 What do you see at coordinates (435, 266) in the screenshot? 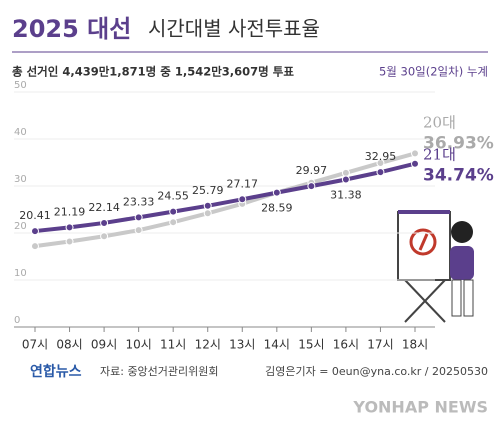
I see `booth-illustration` at bounding box center [435, 266].